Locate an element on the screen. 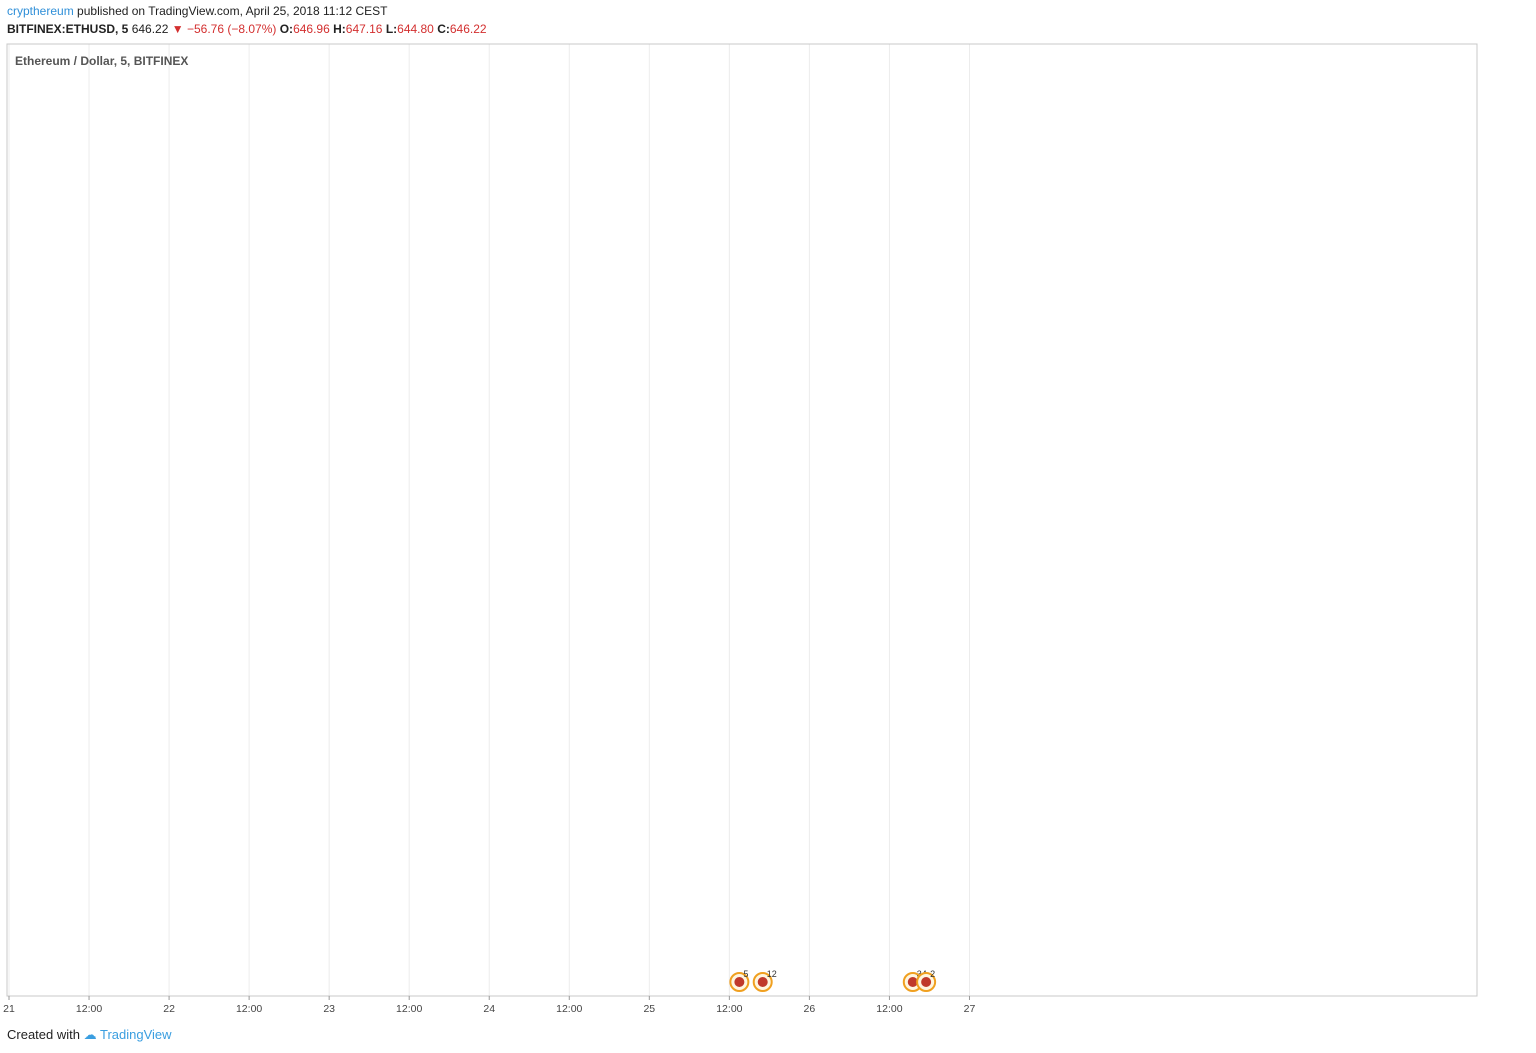 The image size is (1536, 1053). open-label: O: is located at coordinates (286, 29).